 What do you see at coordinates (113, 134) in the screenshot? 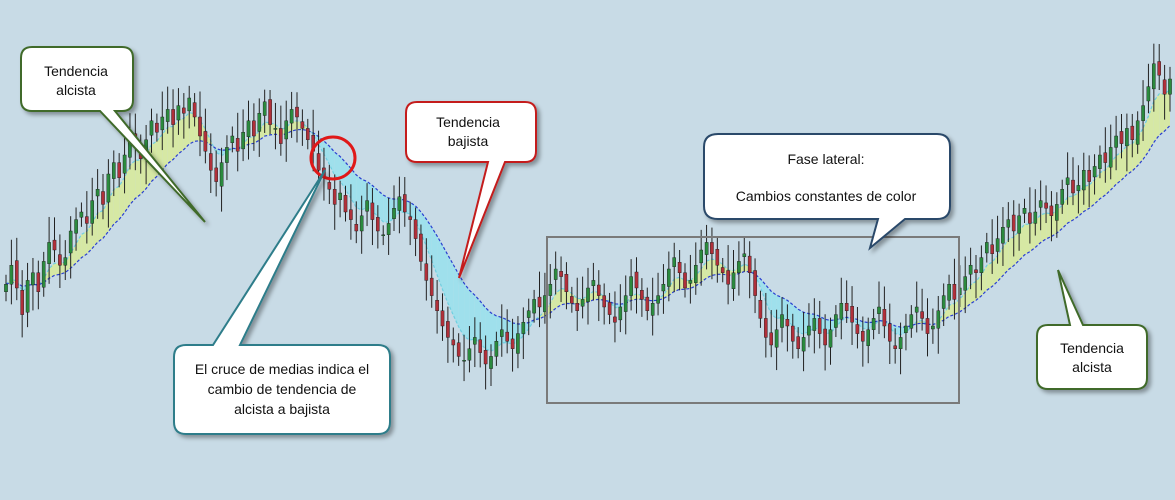
I see `callout-bull-trend-left` at bounding box center [113, 134].